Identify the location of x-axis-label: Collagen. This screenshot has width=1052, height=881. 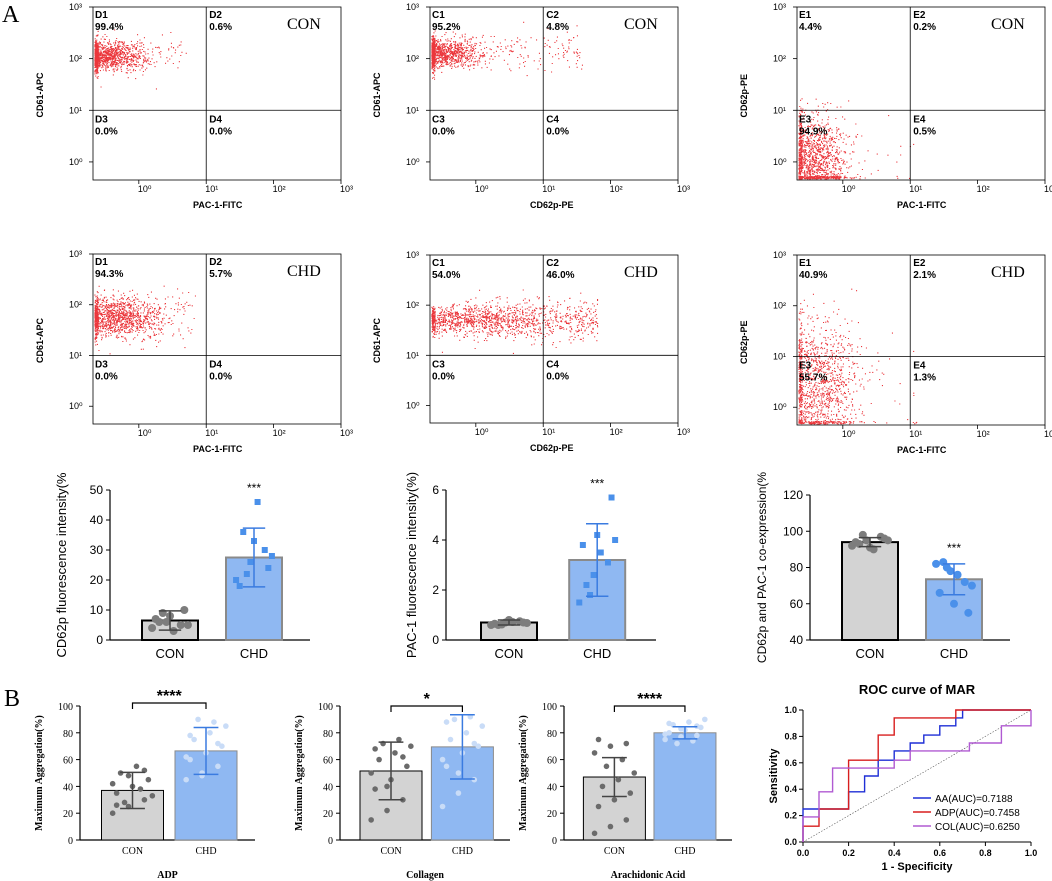
(425, 875).